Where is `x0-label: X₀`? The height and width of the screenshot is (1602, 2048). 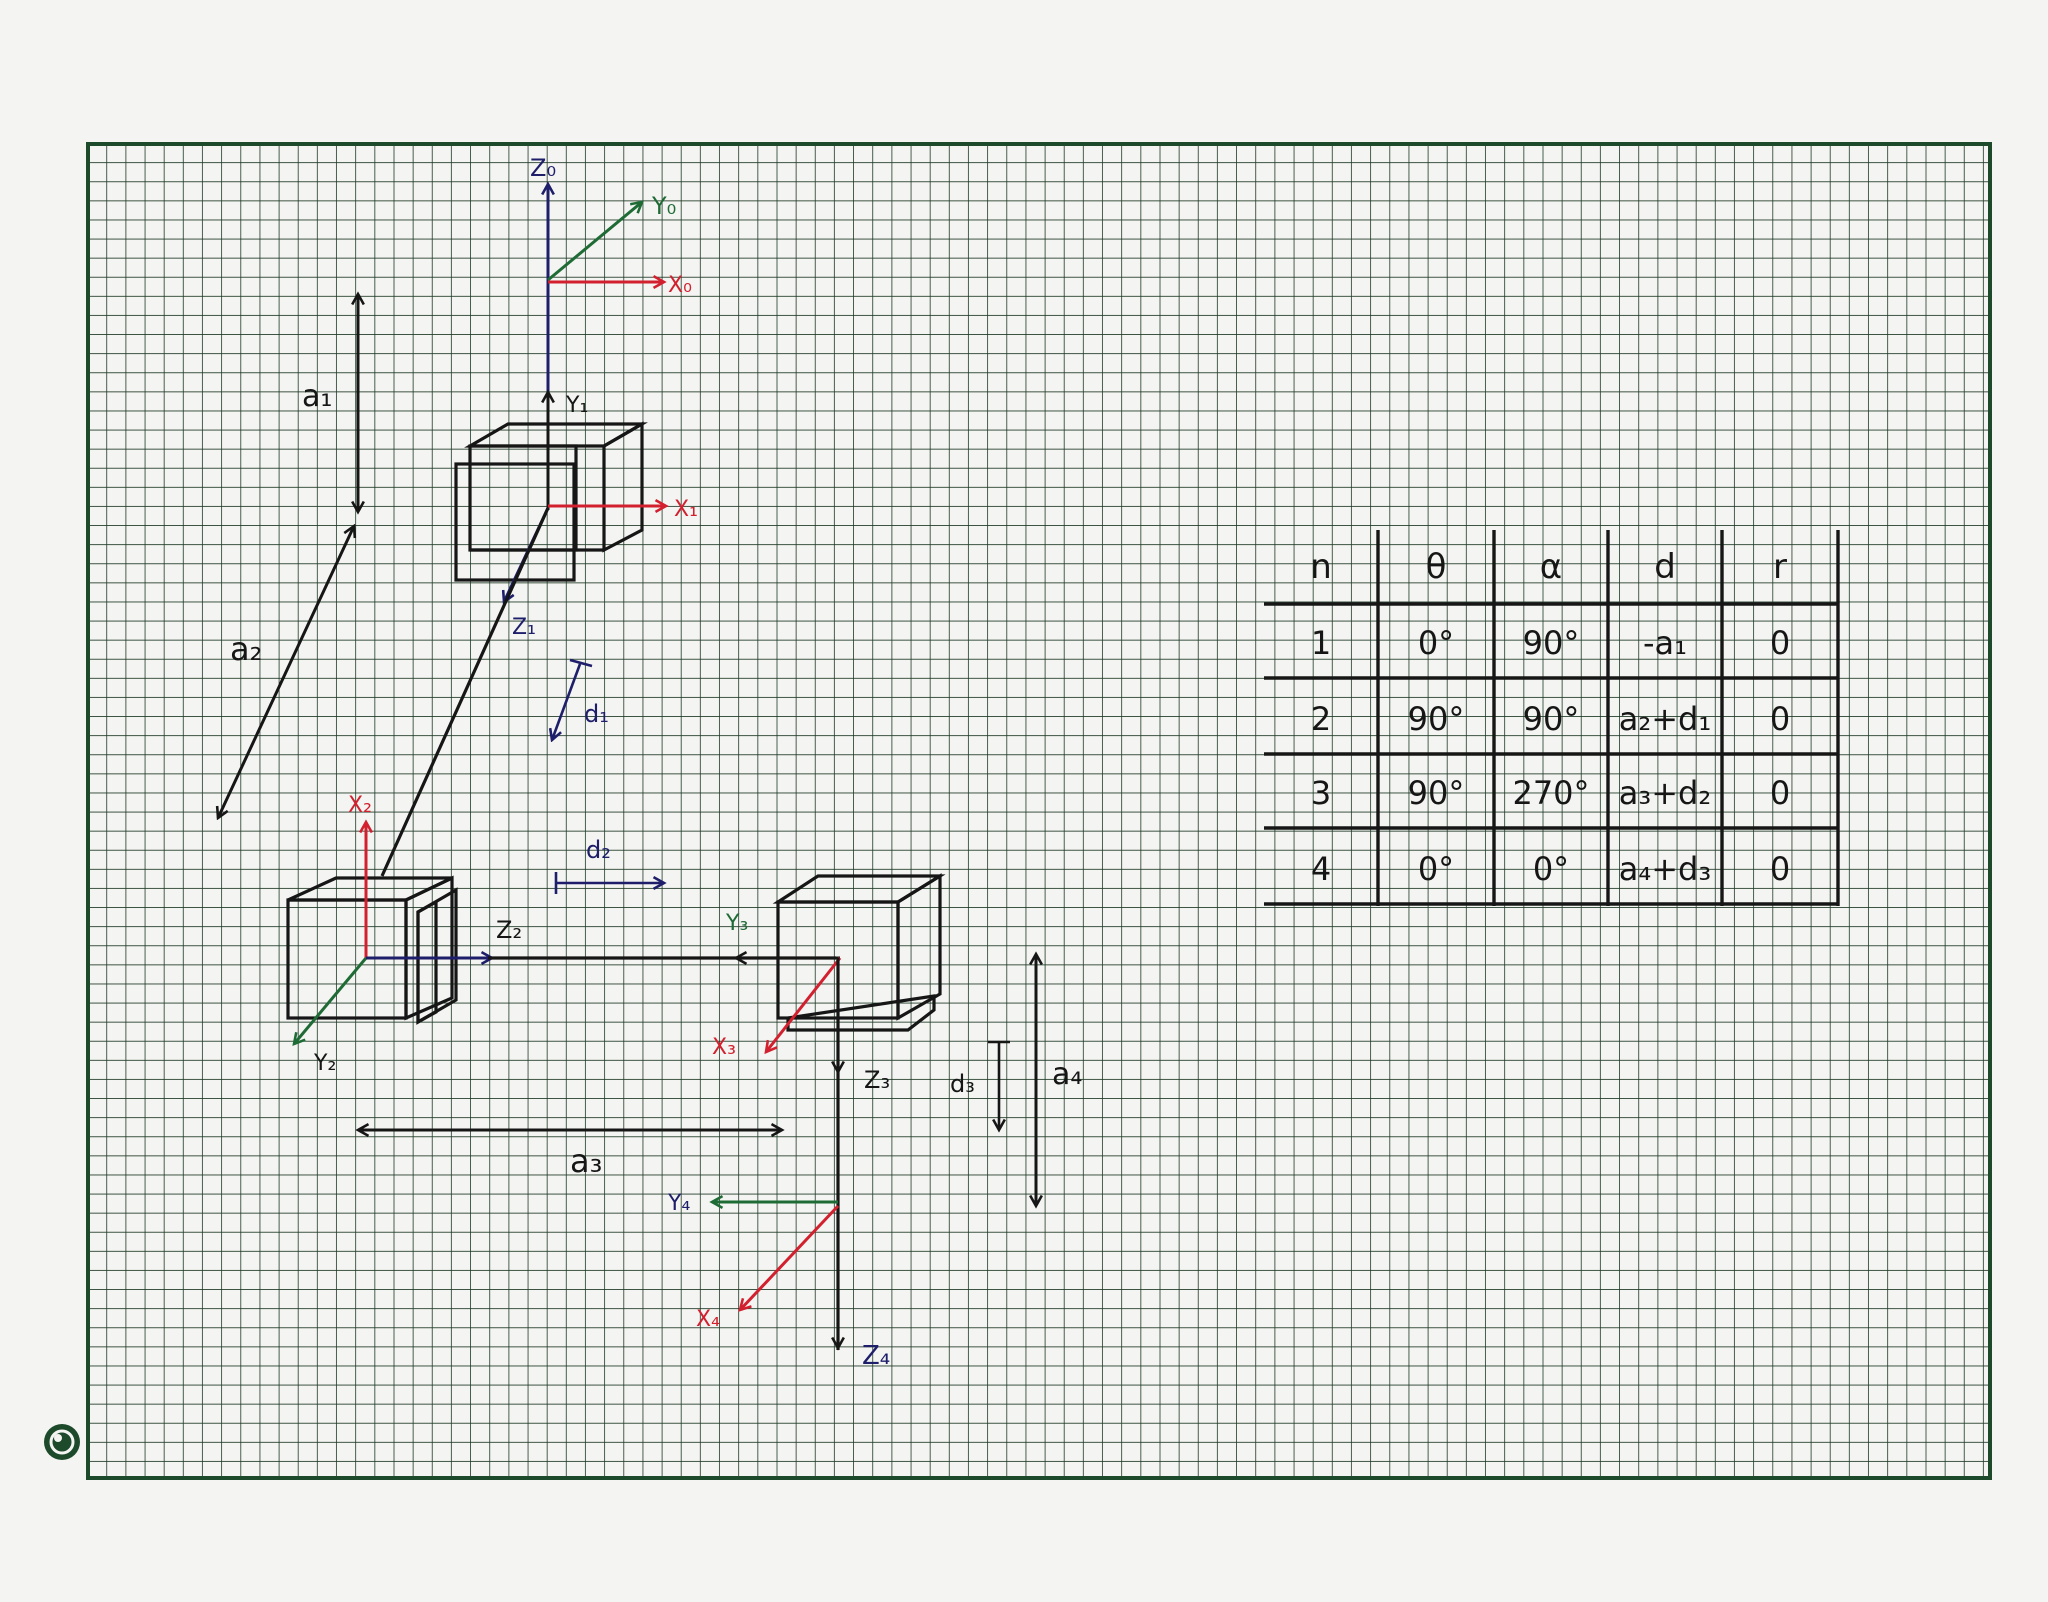
x0-label: X₀ is located at coordinates (680, 285).